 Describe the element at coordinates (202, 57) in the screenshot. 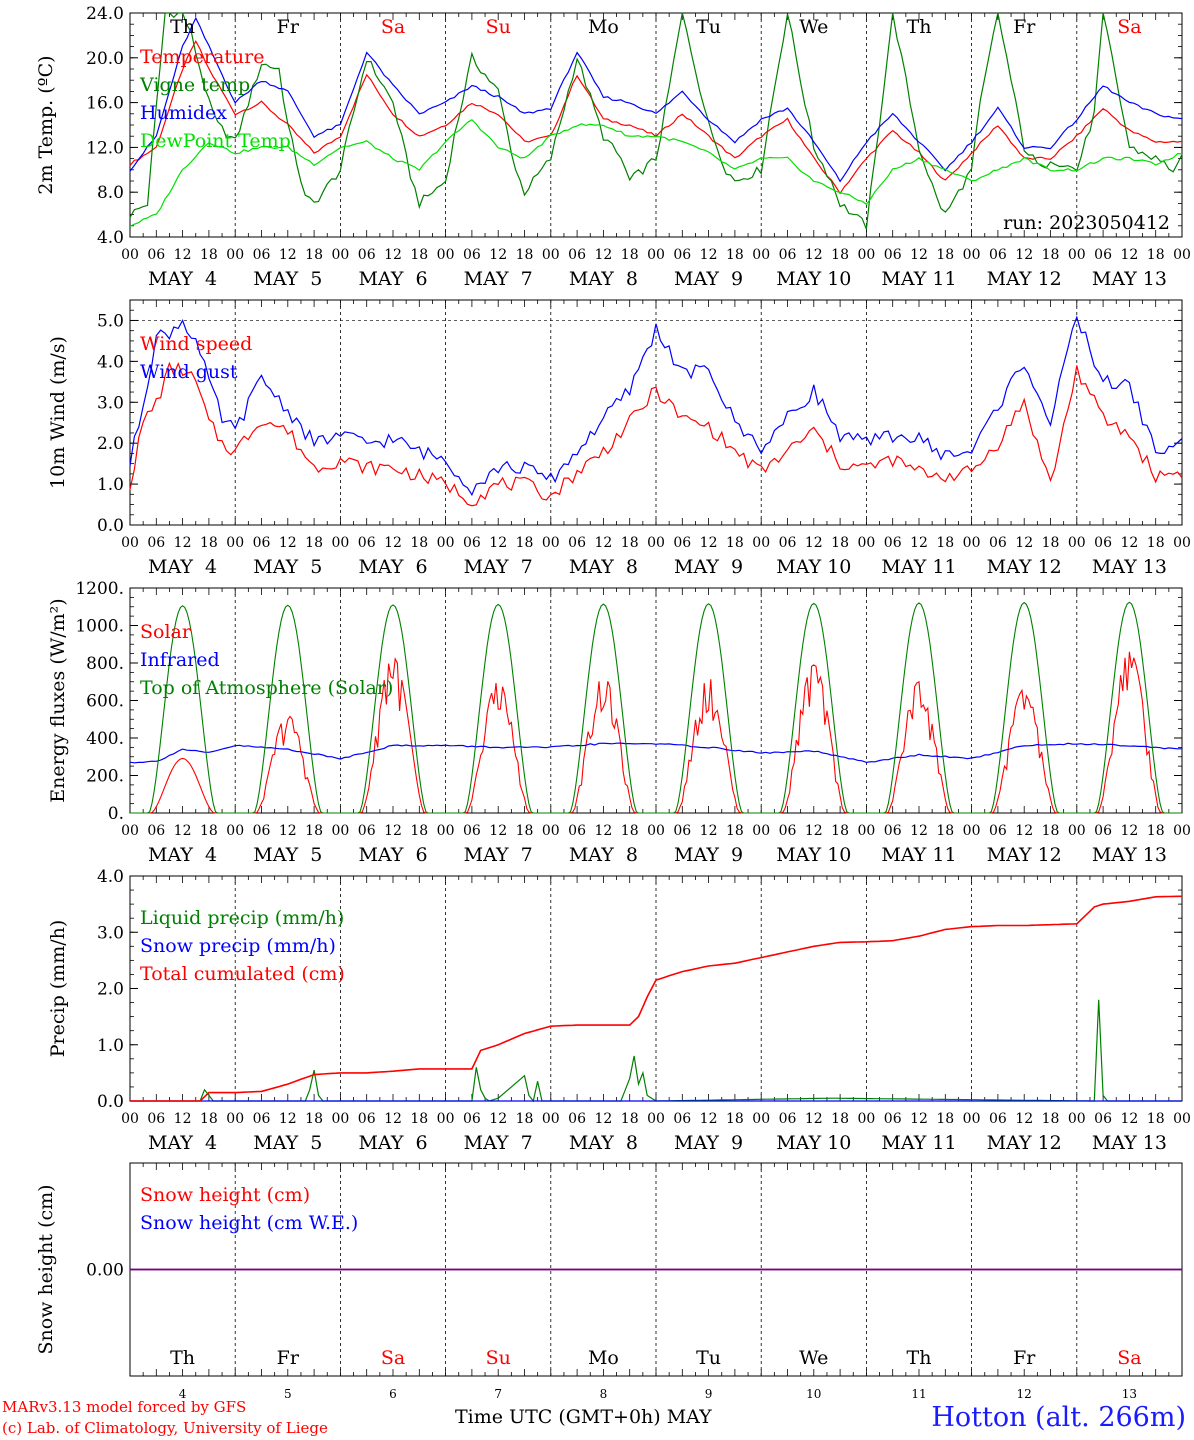

I see `legend-entry: Temperature` at that location.